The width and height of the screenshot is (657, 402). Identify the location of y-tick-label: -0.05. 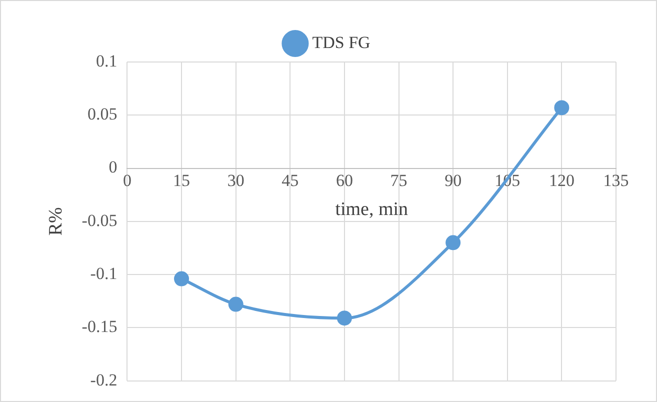
(100, 220).